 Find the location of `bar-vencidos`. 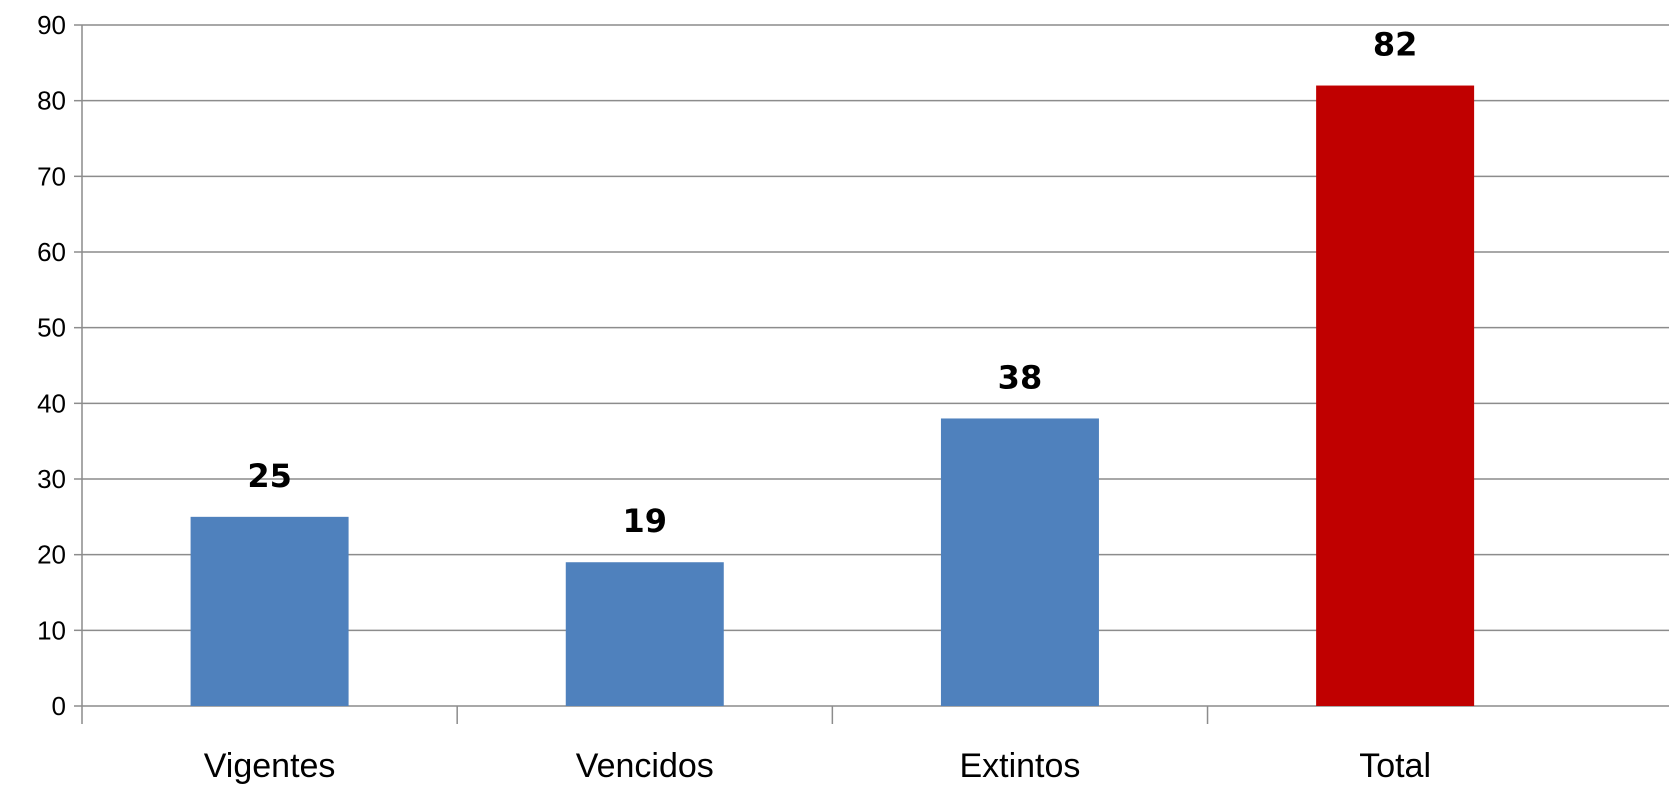

bar-vencidos is located at coordinates (644, 634).